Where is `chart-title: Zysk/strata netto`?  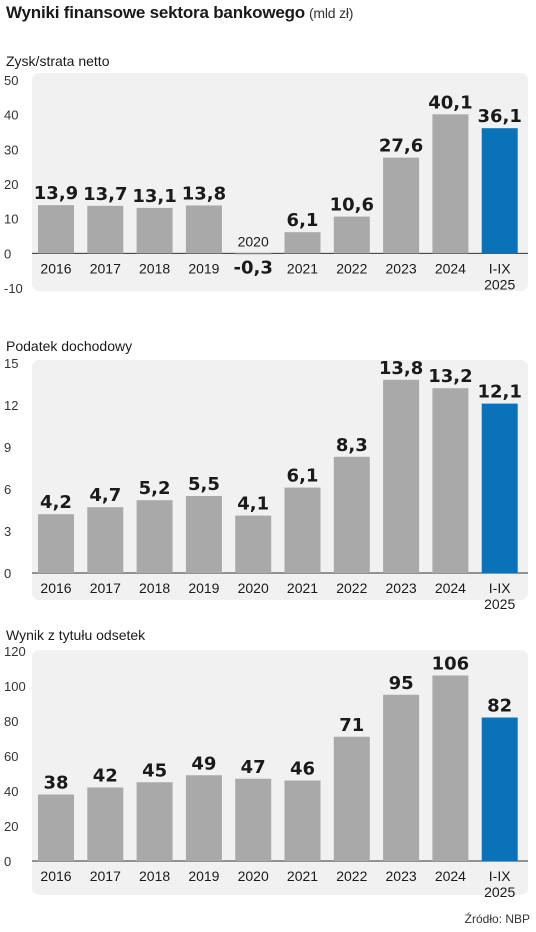 chart-title: Zysk/strata netto is located at coordinates (58, 61).